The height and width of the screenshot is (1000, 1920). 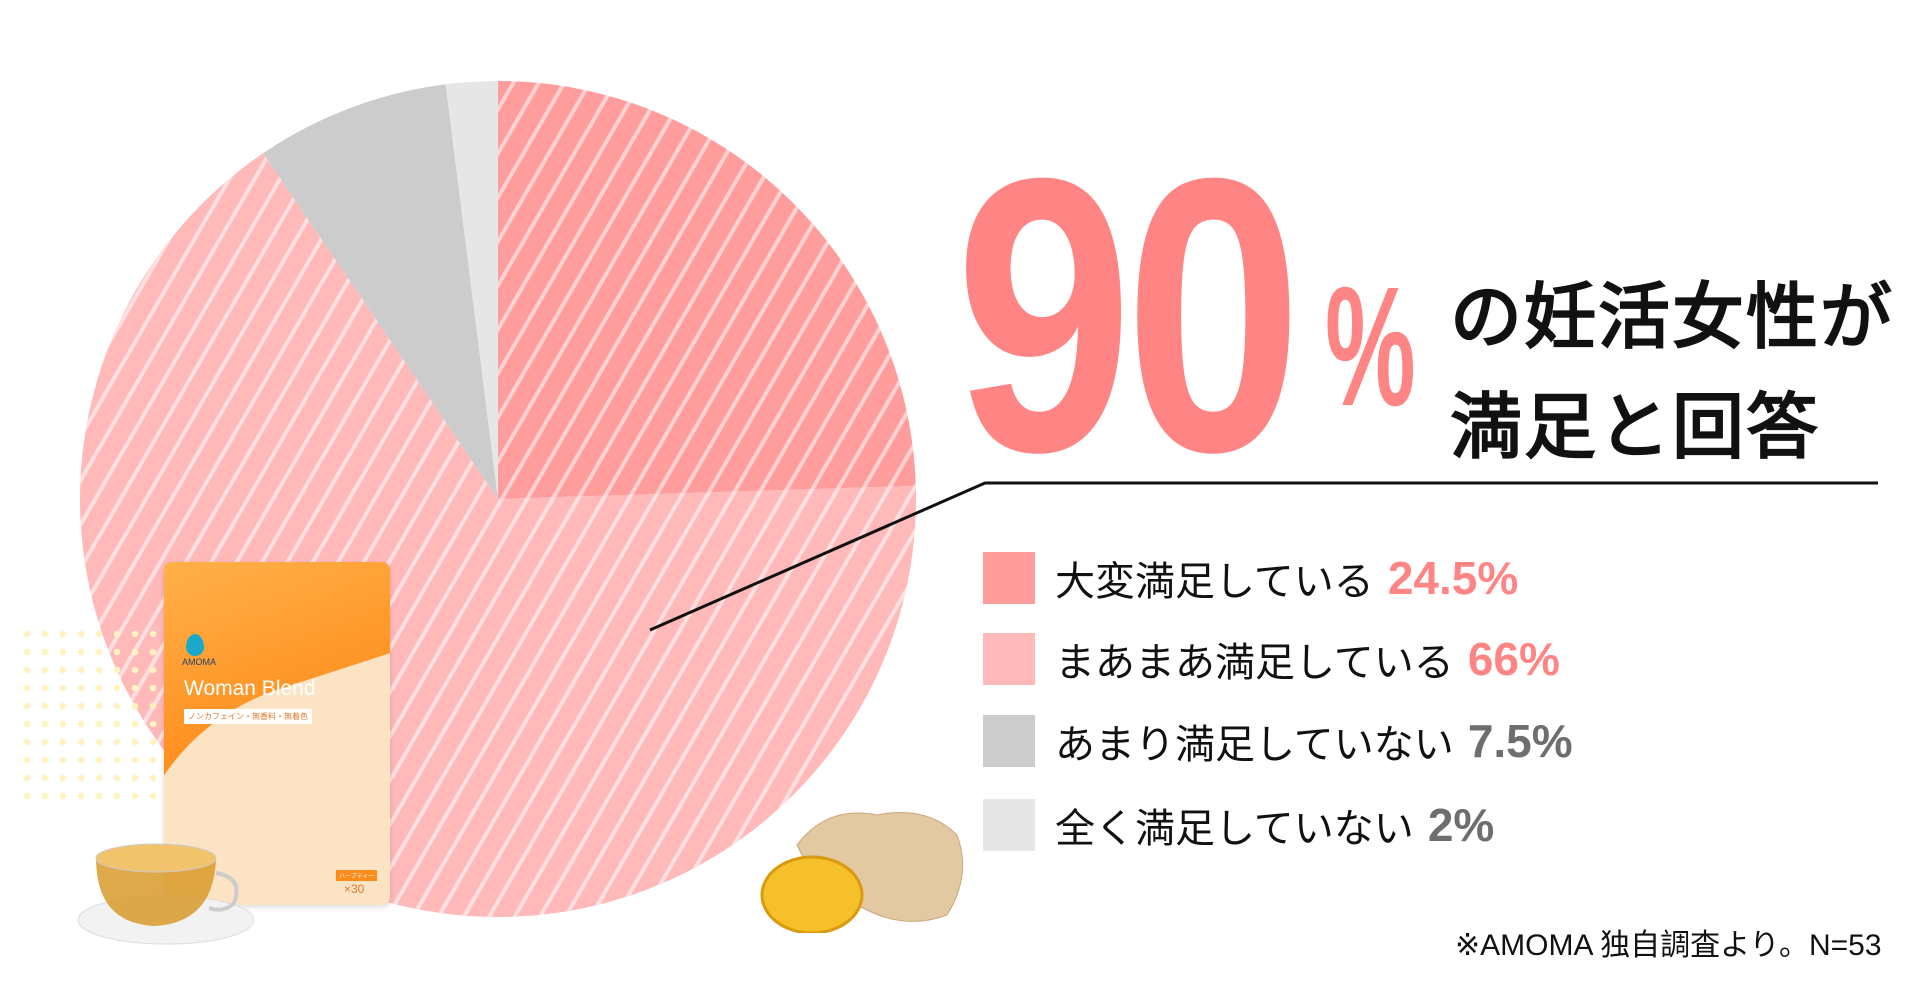 What do you see at coordinates (1234, 829) in the screenshot?
I see `legend-label: 全く満足していない` at bounding box center [1234, 829].